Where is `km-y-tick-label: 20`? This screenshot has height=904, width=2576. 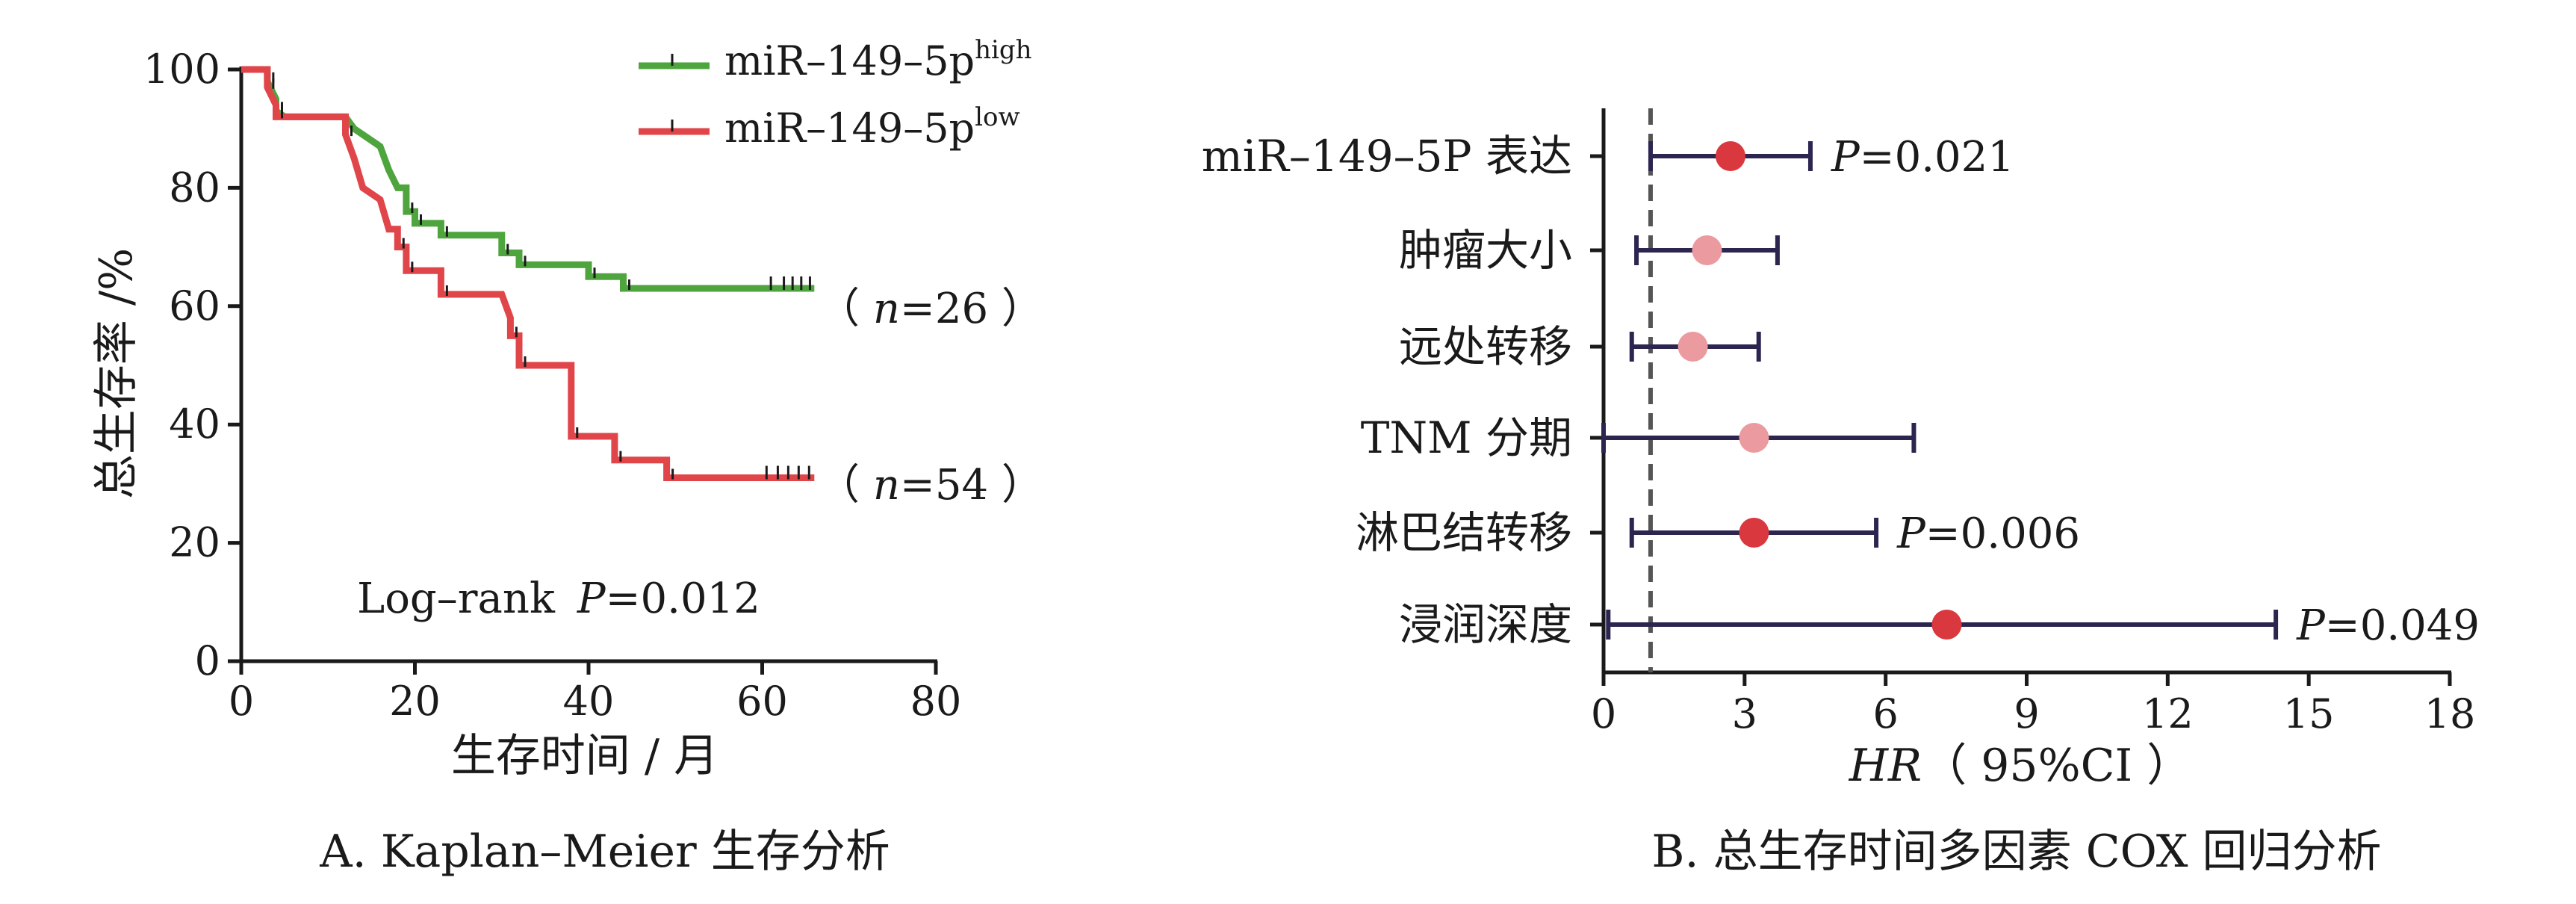 km-y-tick-label: 20 is located at coordinates (194, 542).